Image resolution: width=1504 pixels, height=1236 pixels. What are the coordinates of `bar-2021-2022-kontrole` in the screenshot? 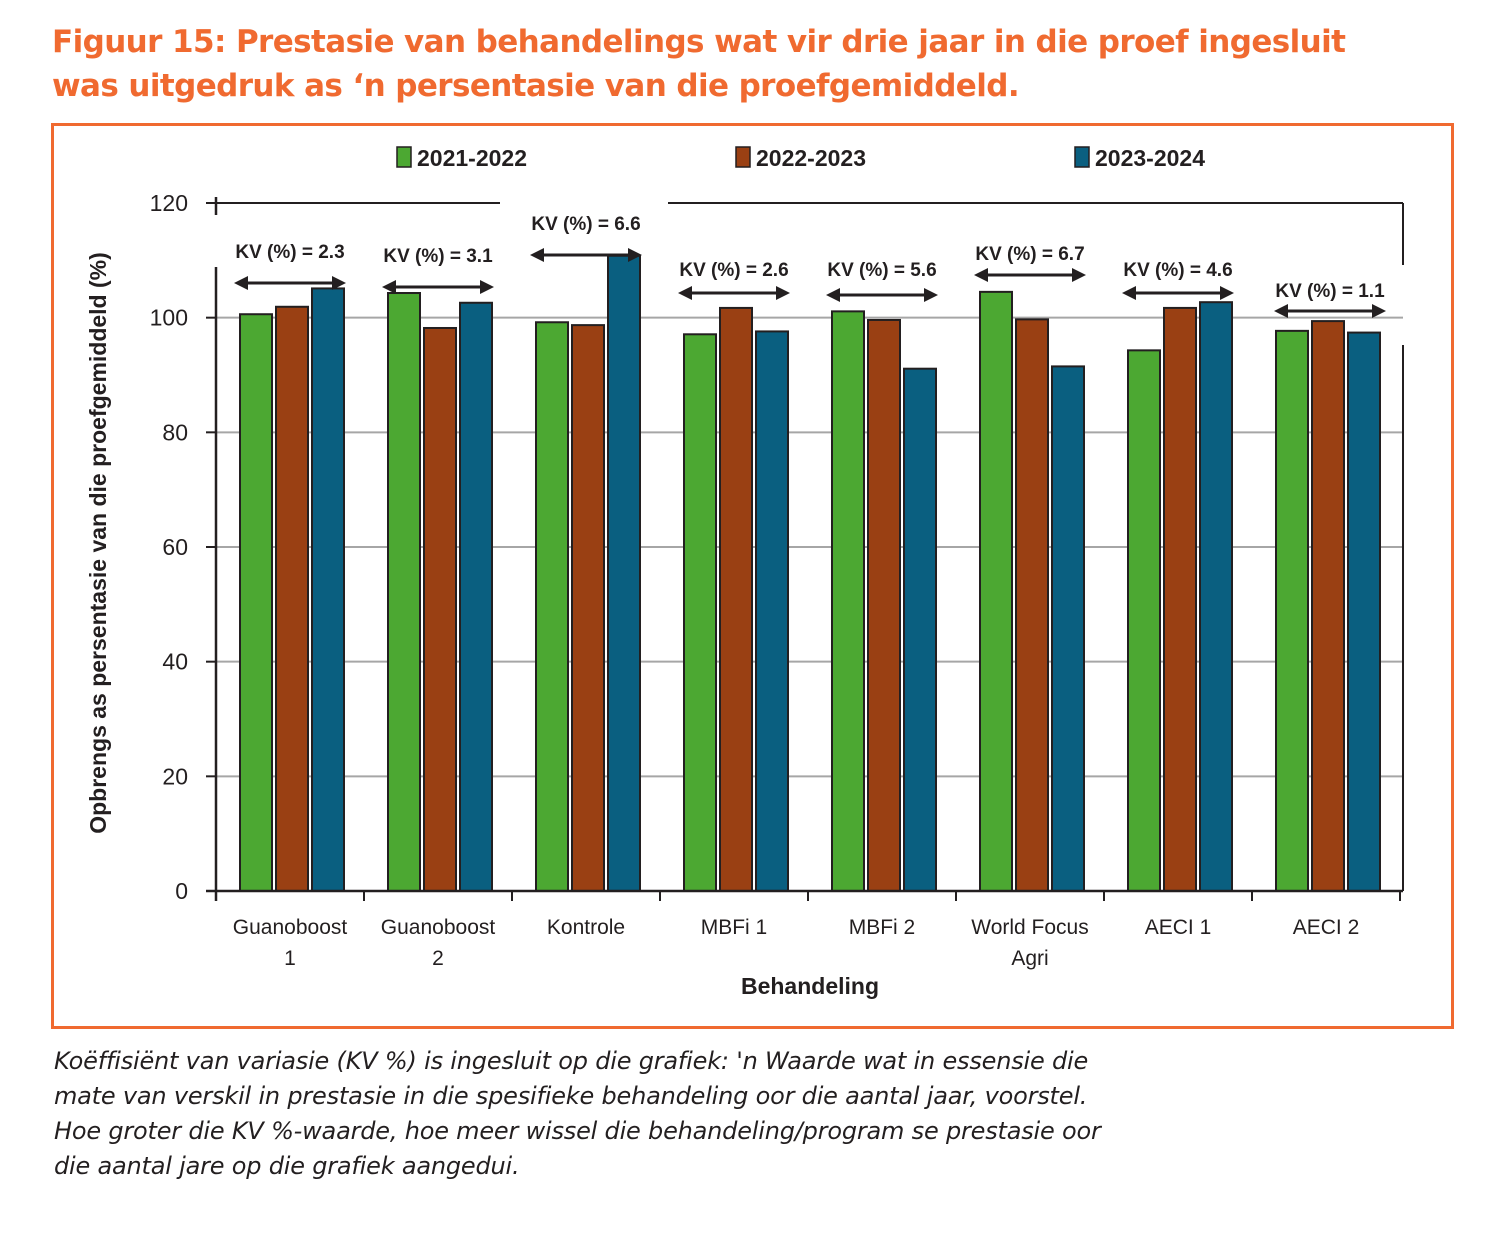 It's located at (552, 606).